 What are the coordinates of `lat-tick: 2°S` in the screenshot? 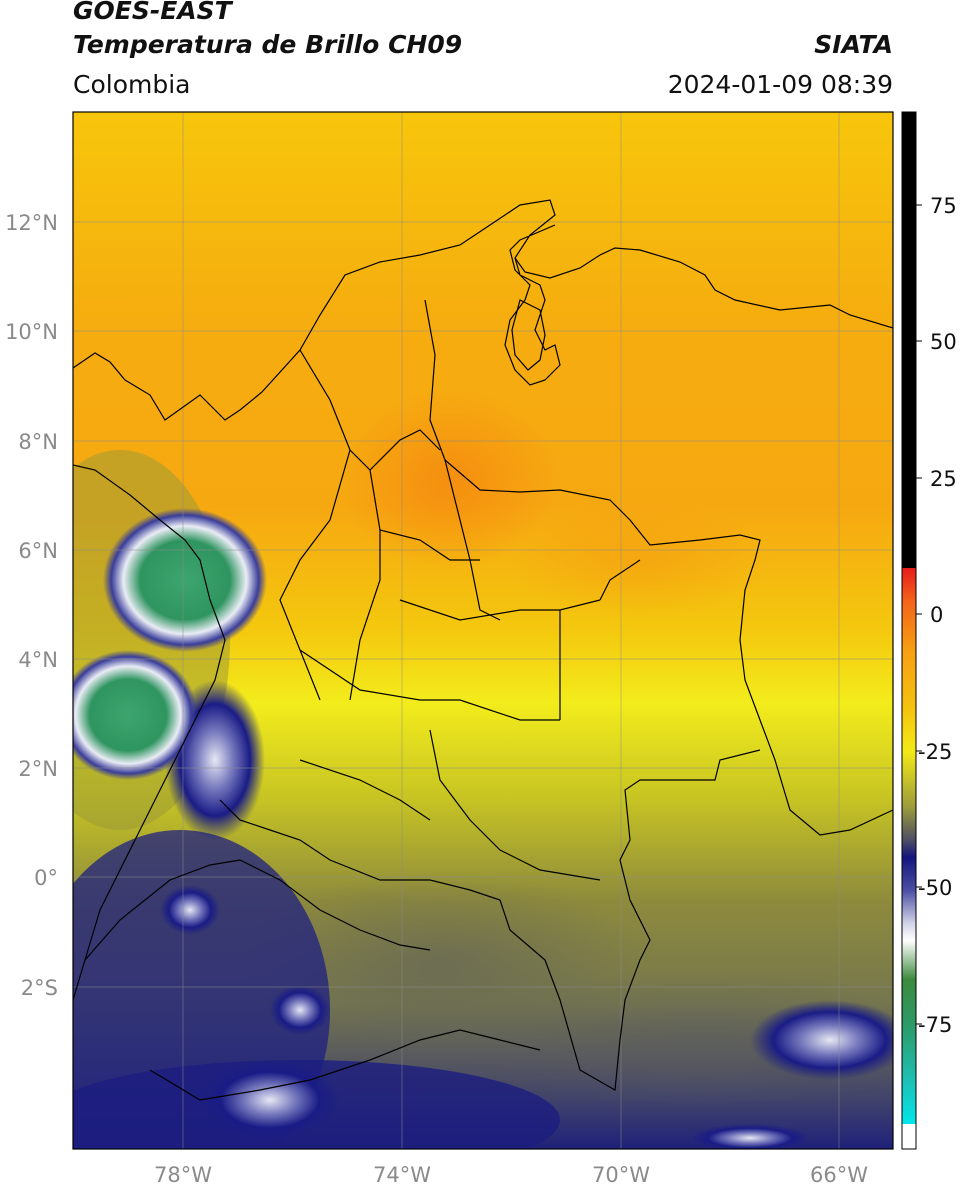 It's located at (39, 988).